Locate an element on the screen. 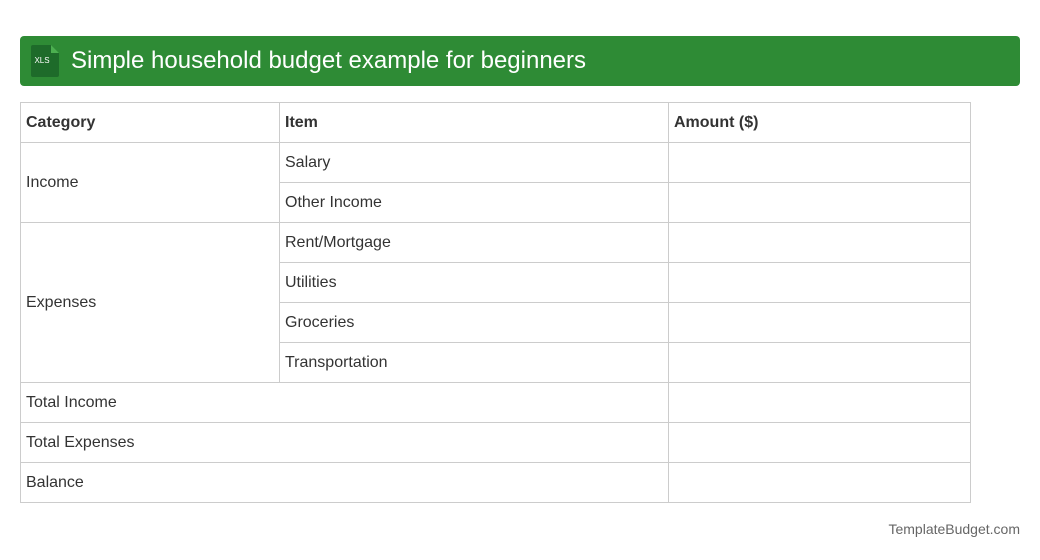  total-row: Balance is located at coordinates (495, 482).